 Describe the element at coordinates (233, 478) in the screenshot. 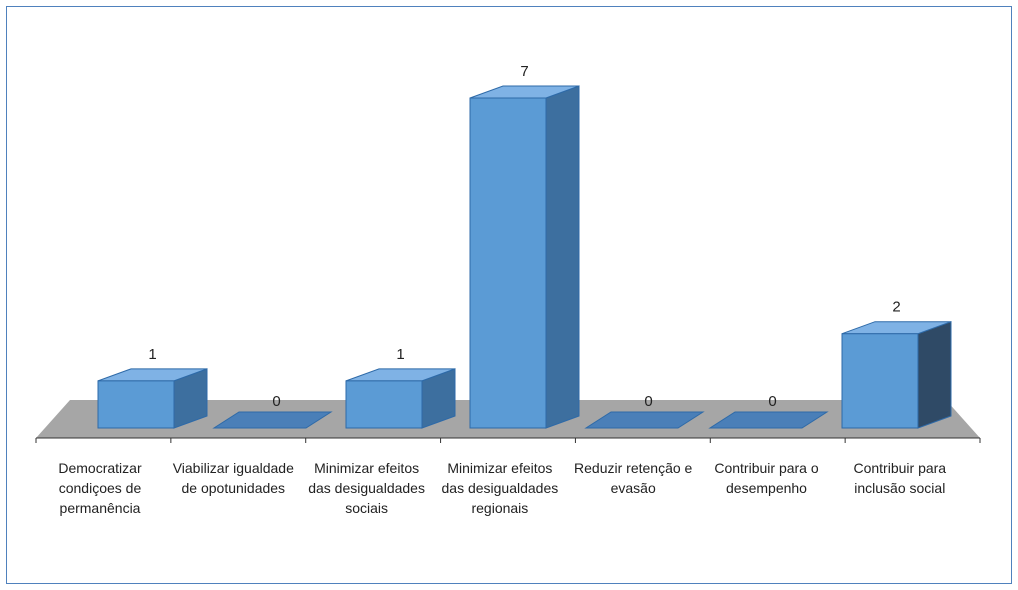

I see `x-tick-label: Viabilizar igualdade de opotunidades` at that location.